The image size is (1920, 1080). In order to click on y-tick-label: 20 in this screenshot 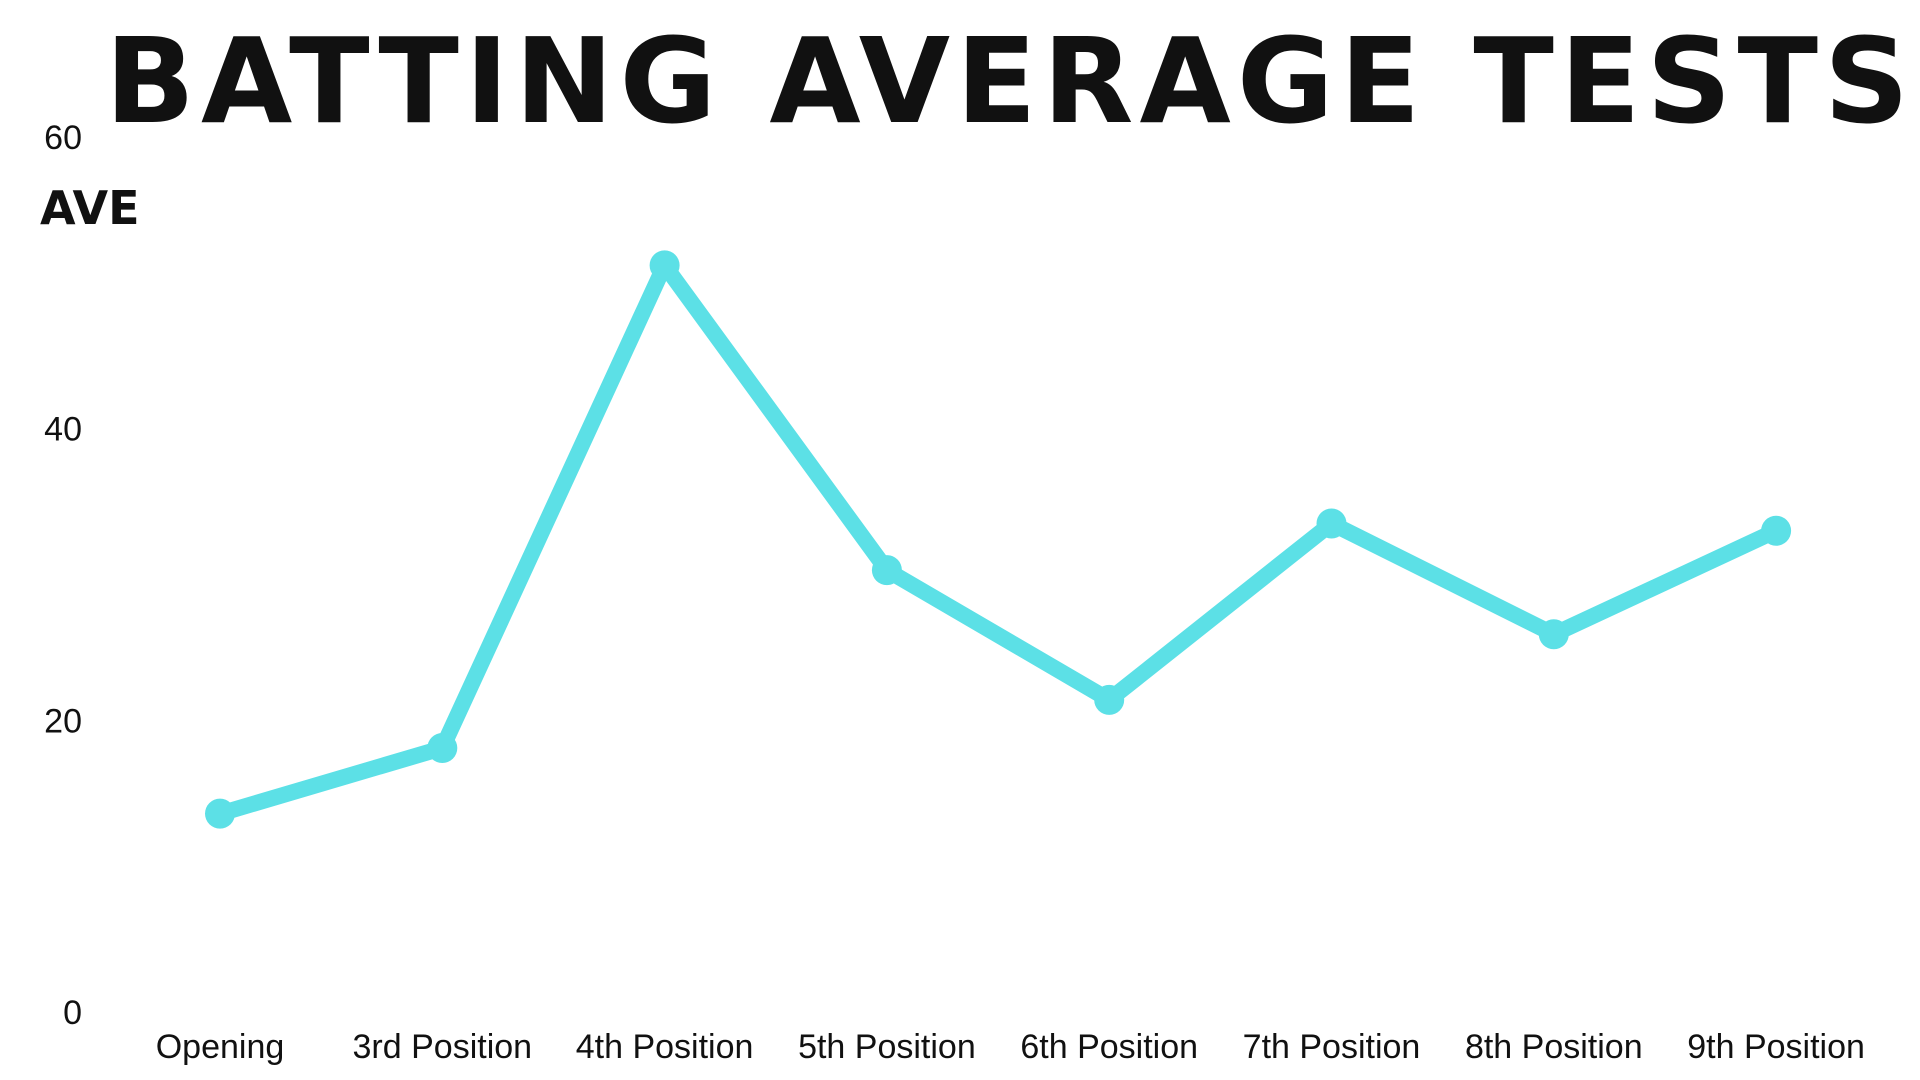, I will do `click(63, 721)`.